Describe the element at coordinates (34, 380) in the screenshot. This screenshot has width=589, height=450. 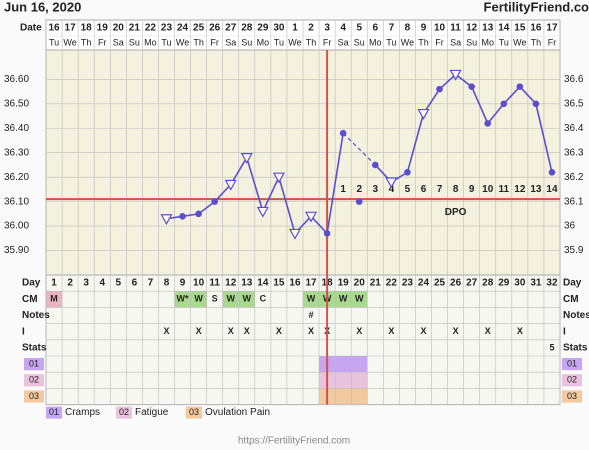
I see `symptom-code: 02` at that location.